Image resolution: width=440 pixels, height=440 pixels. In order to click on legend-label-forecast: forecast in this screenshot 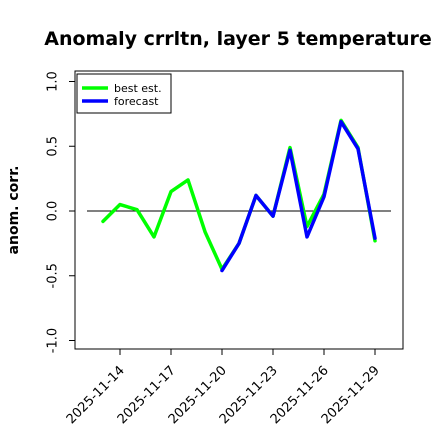, I will do `click(136, 101)`.